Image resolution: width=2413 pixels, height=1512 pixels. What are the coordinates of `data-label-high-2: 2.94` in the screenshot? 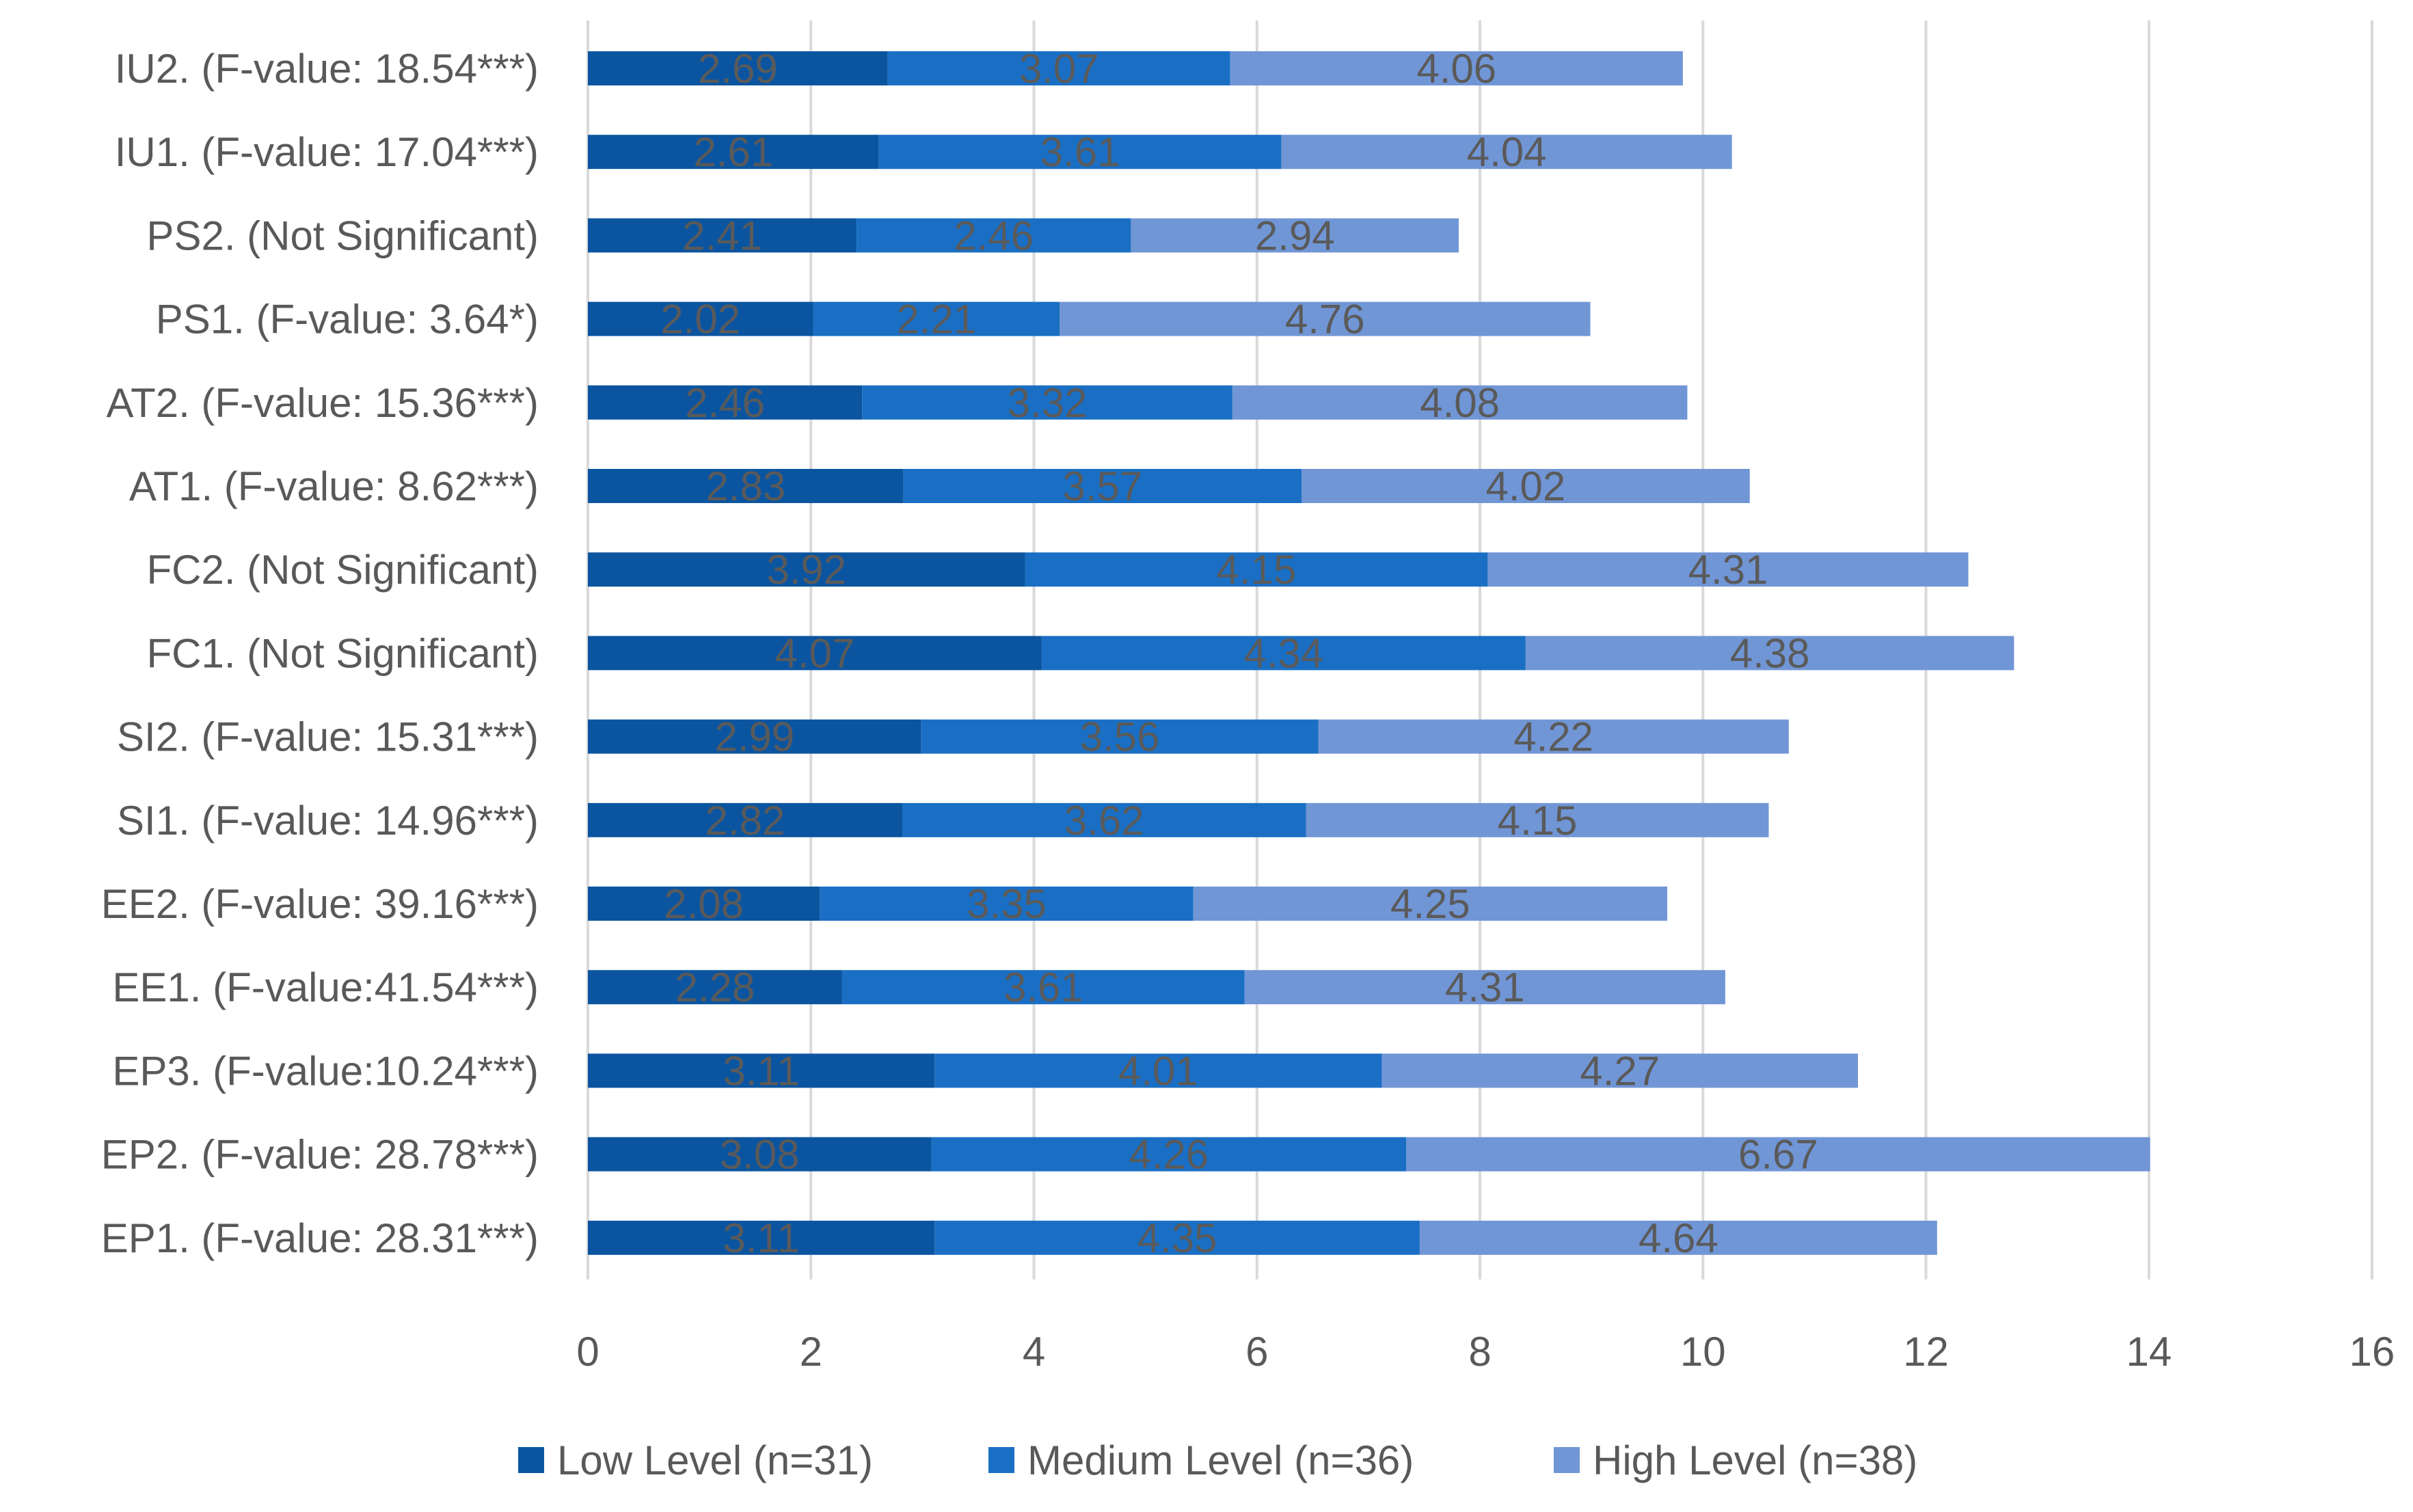 It's located at (1295, 235).